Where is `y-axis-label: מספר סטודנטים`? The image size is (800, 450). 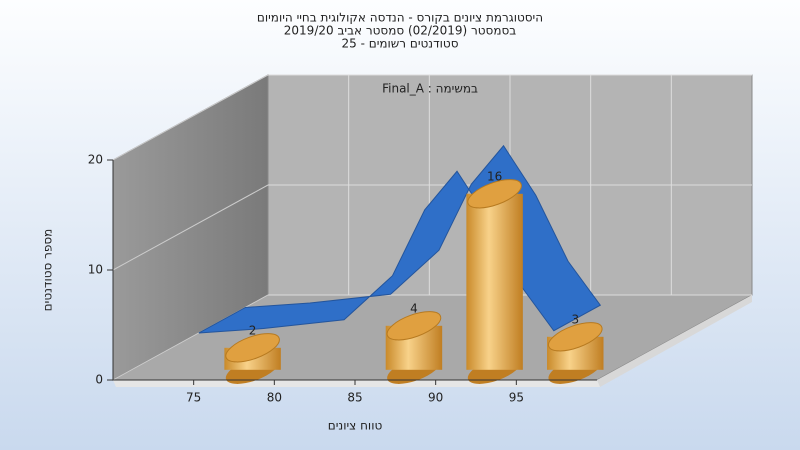
y-axis-label: מספר סטודנטים is located at coordinates (48, 270).